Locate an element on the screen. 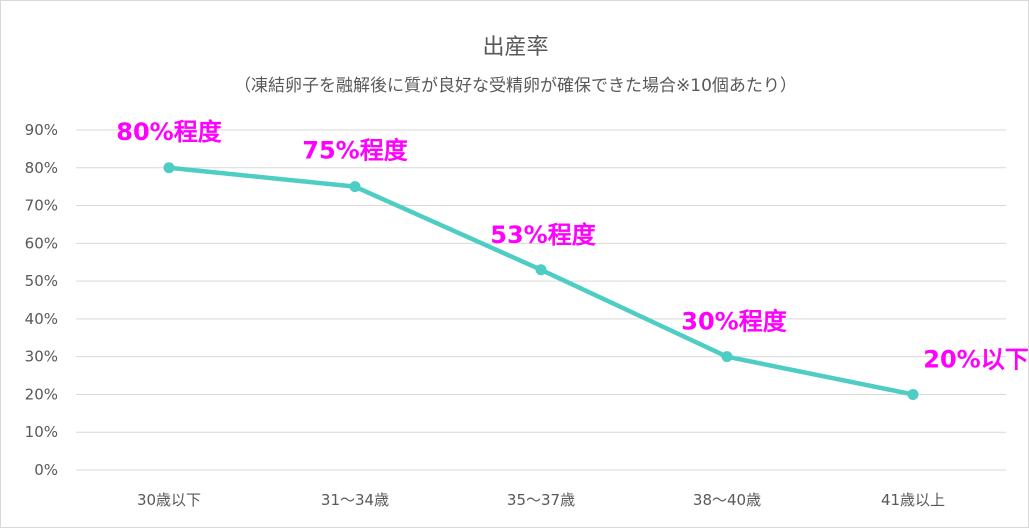  data-label: 20%以下 is located at coordinates (975, 359).